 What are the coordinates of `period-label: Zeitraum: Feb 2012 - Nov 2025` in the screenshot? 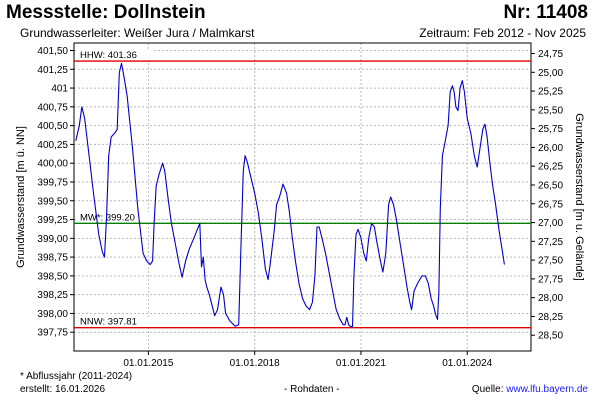 It's located at (502, 33).